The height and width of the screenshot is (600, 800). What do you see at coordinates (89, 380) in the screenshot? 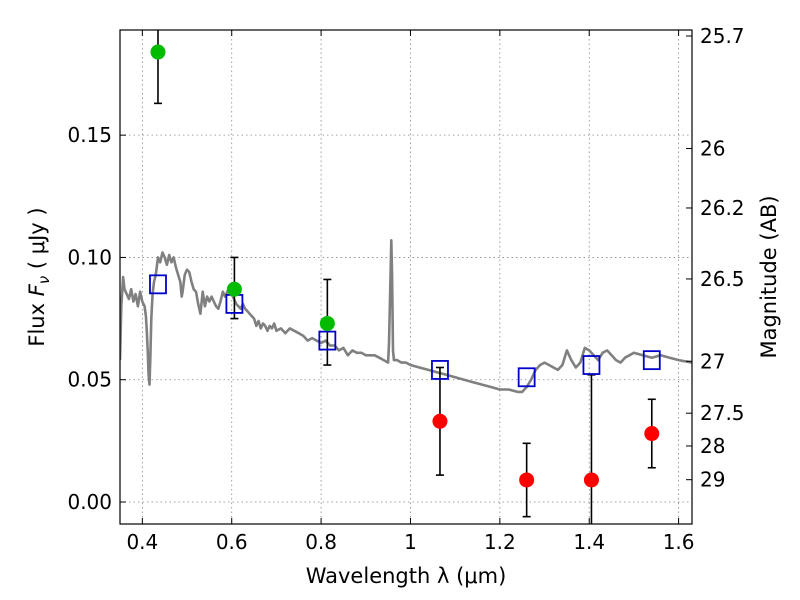
I see `y-tick-label: 0.05` at bounding box center [89, 380].